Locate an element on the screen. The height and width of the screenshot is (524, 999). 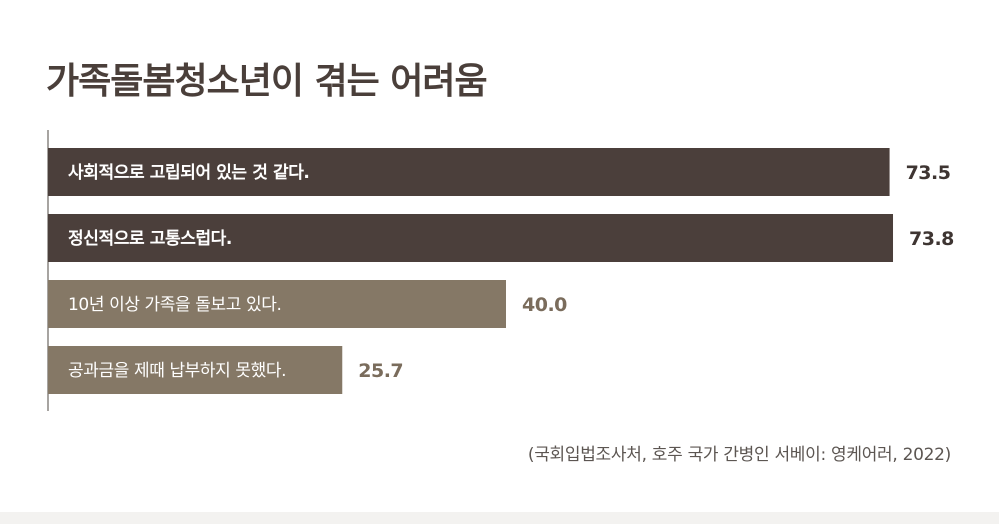
category-label-1: 사회적으로 고립되어 있는 것 같다. is located at coordinates (189, 173).